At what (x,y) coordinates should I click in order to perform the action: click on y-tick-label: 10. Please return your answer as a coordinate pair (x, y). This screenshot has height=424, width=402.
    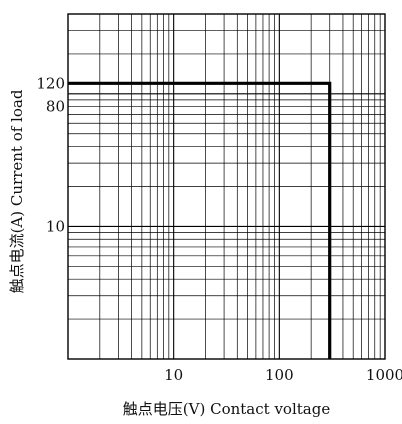
    Looking at the image, I should click on (55, 226).